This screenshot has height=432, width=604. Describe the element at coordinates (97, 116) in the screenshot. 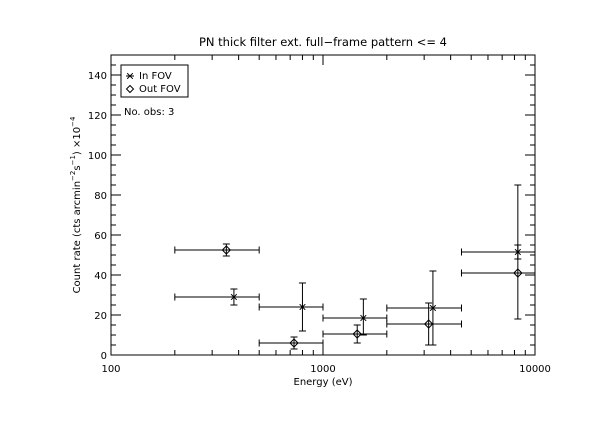

I see `y-tick-label: 120` at that location.